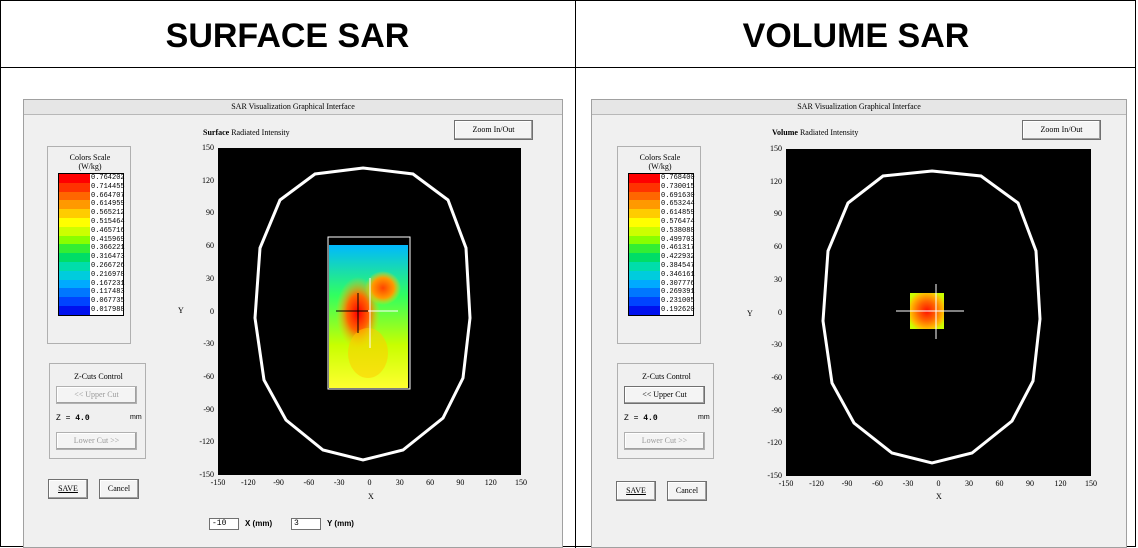  Describe the element at coordinates (816, 483) in the screenshot. I see `x-tick-label: -120` at that location.